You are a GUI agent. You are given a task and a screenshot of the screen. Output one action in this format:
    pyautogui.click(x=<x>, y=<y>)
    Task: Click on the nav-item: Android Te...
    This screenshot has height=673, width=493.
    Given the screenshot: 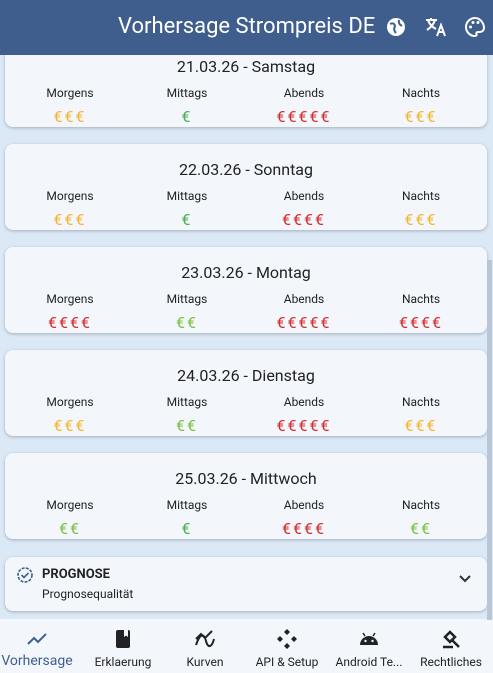 What is the action you would take?
    pyautogui.click(x=369, y=646)
    